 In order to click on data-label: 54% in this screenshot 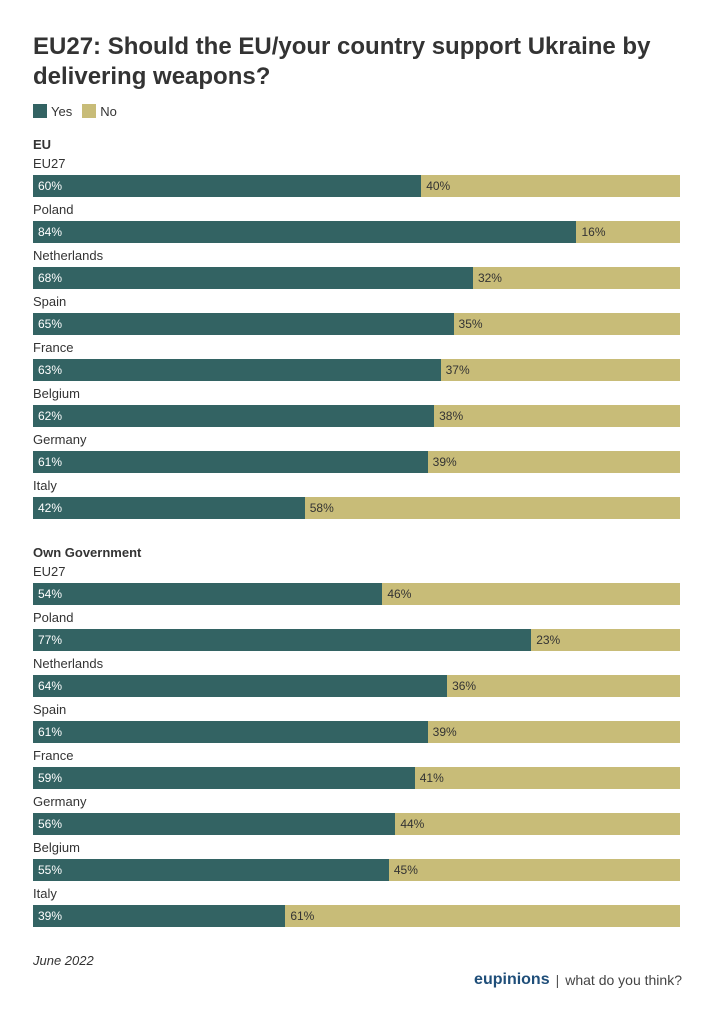, I will do `click(50, 594)`.